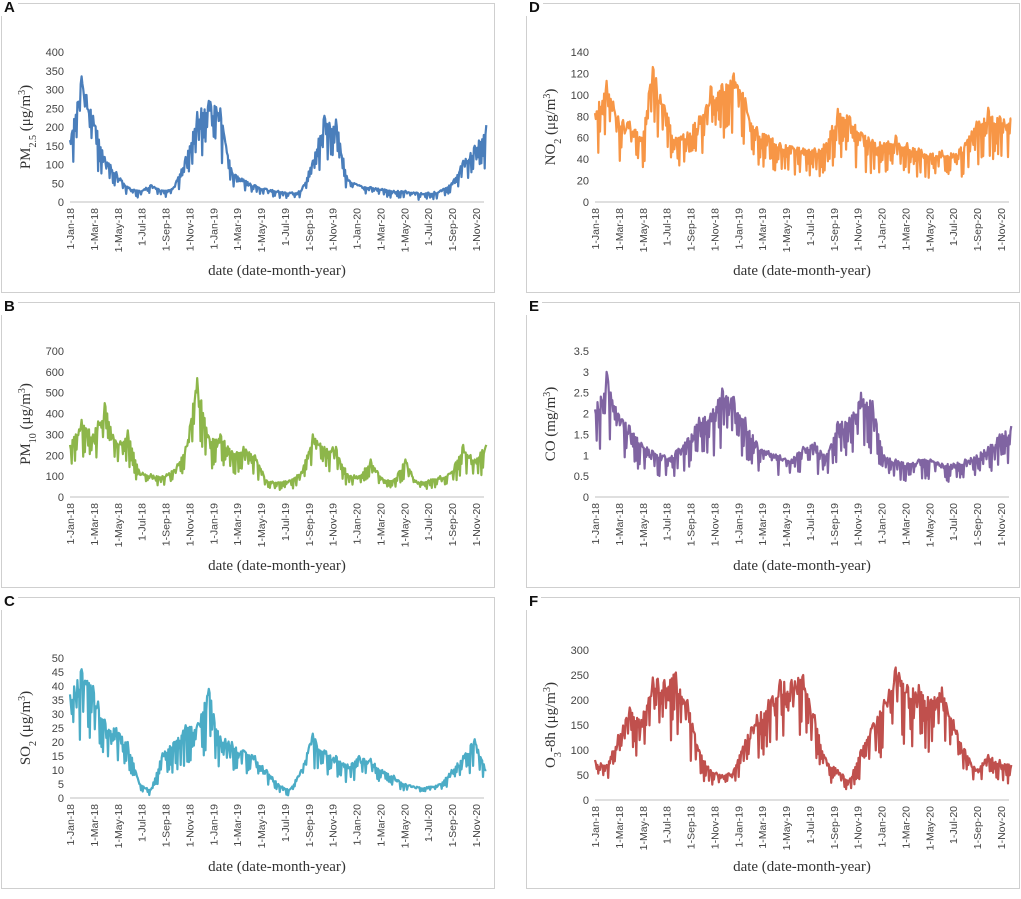  I want to click on y-axis-title: PM10 (μg/m3), so click(28, 424).